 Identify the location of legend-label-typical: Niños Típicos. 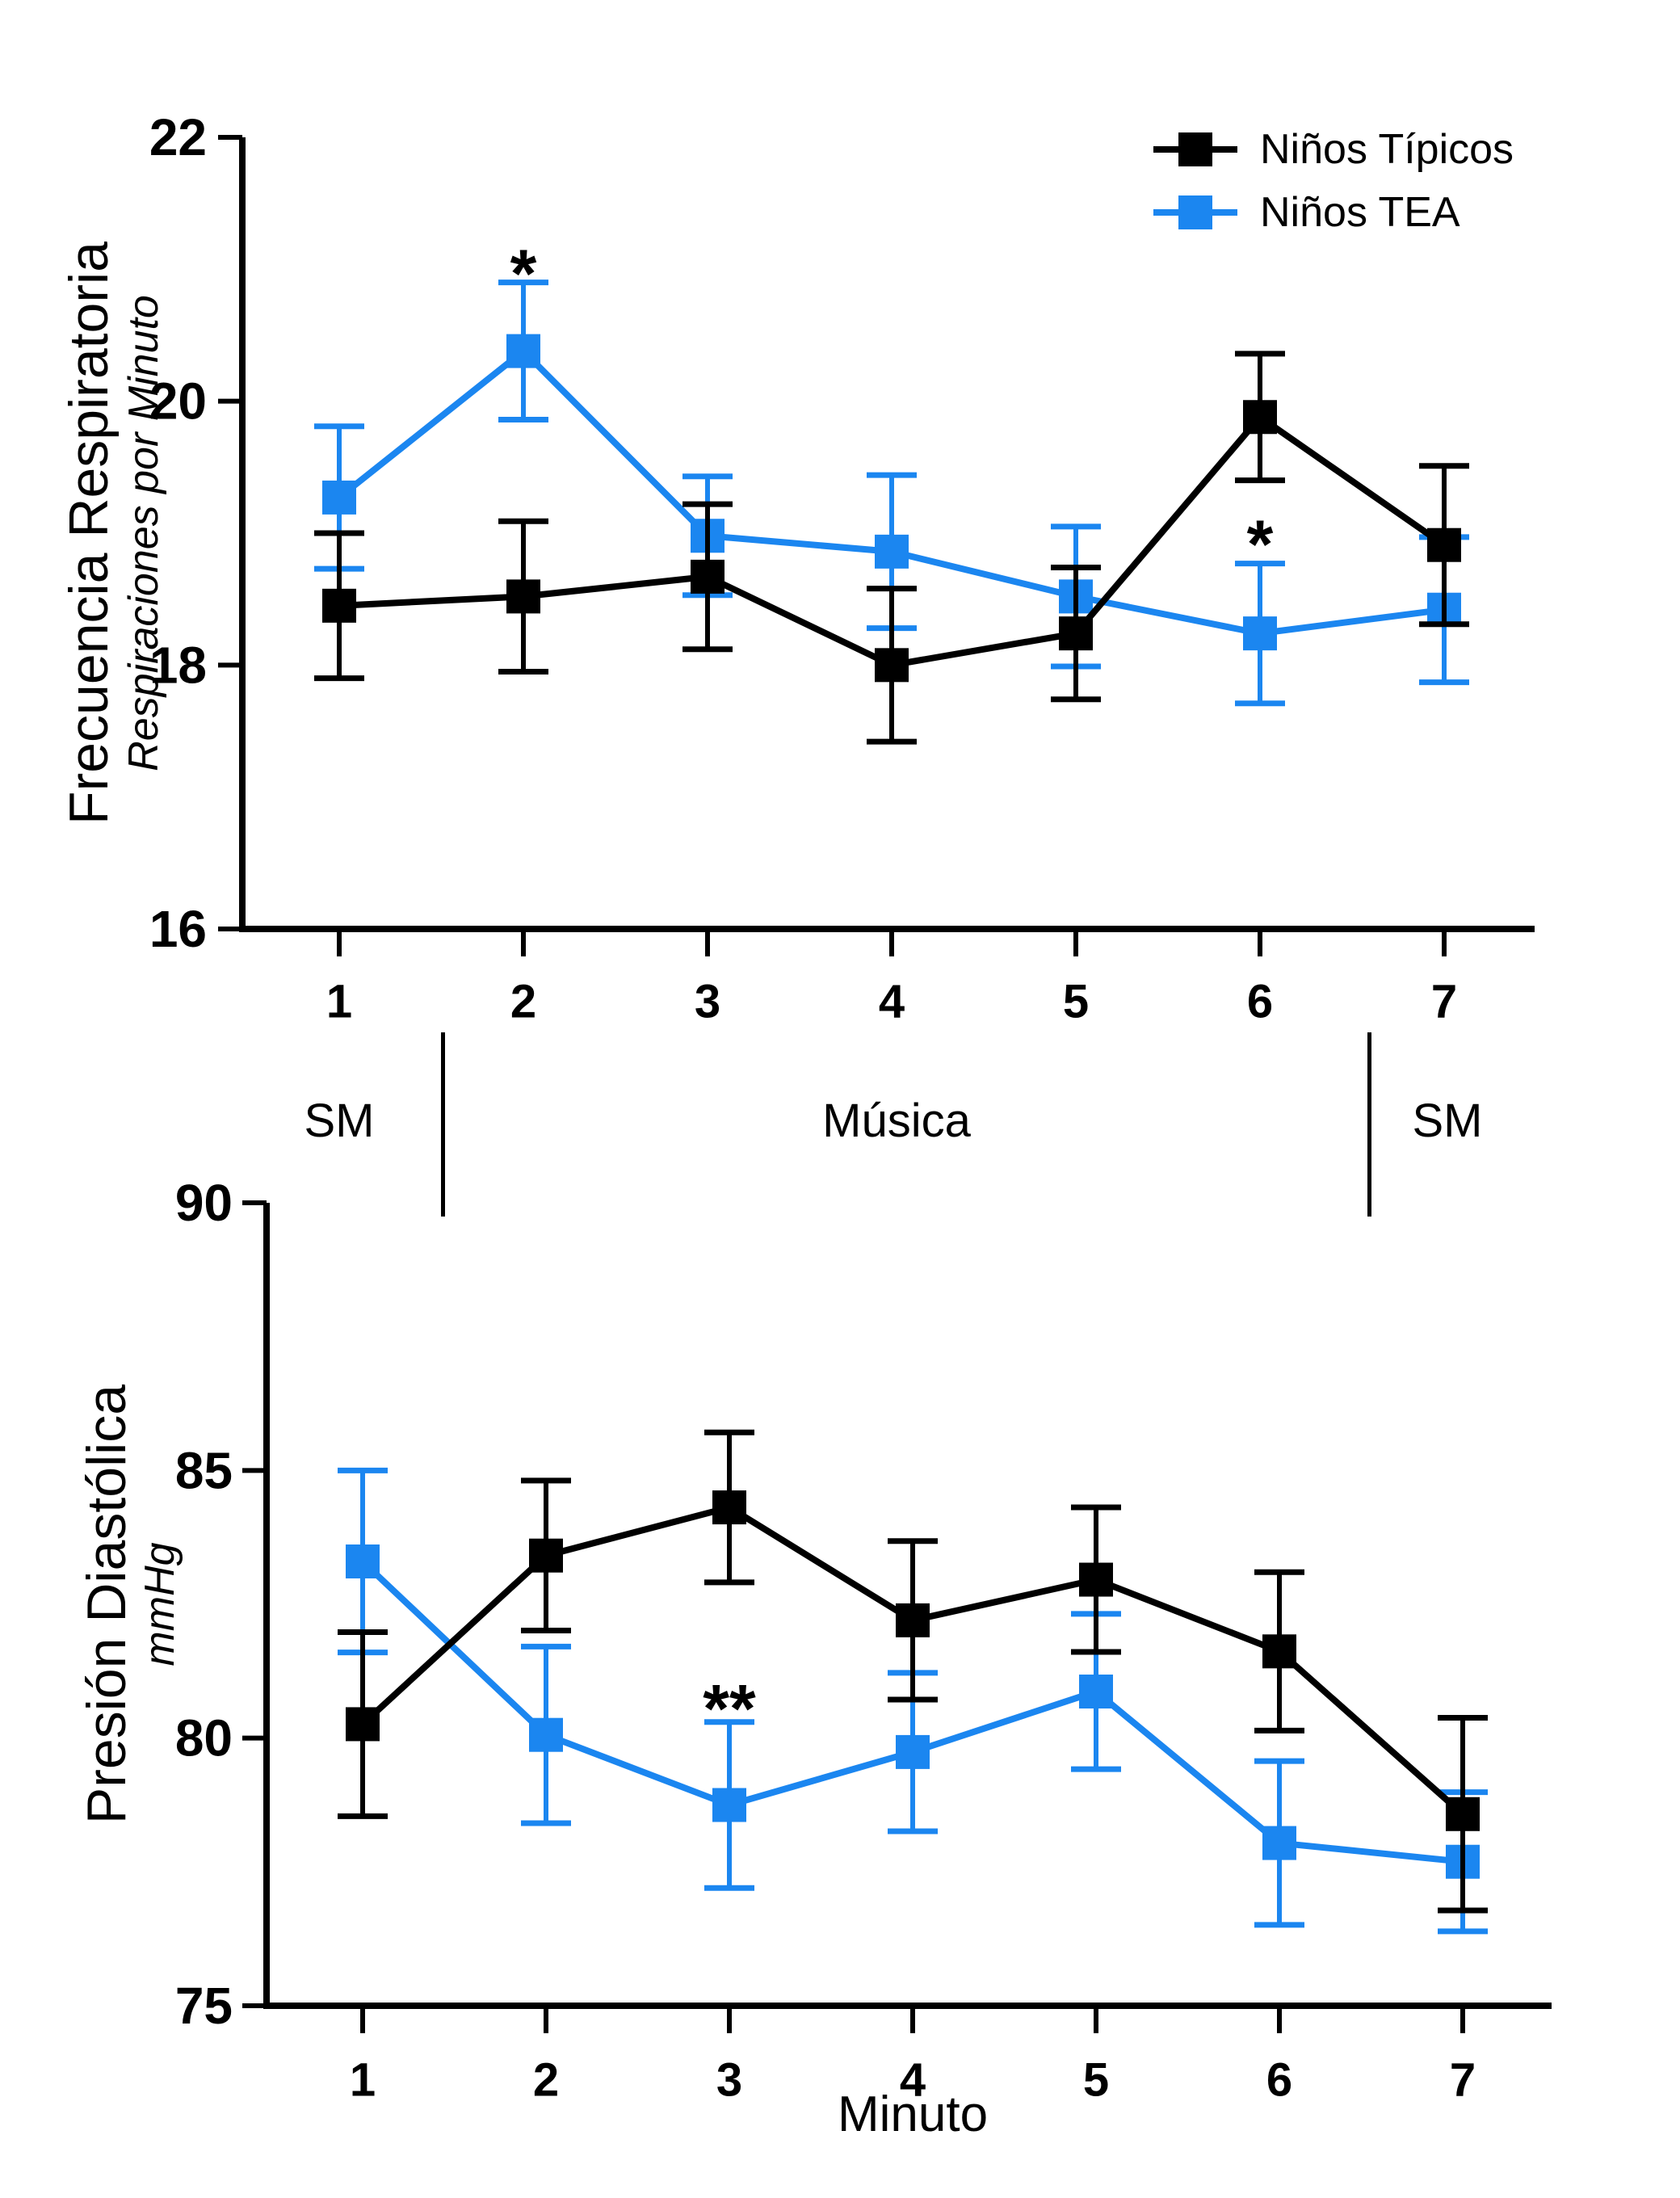
(1387, 149).